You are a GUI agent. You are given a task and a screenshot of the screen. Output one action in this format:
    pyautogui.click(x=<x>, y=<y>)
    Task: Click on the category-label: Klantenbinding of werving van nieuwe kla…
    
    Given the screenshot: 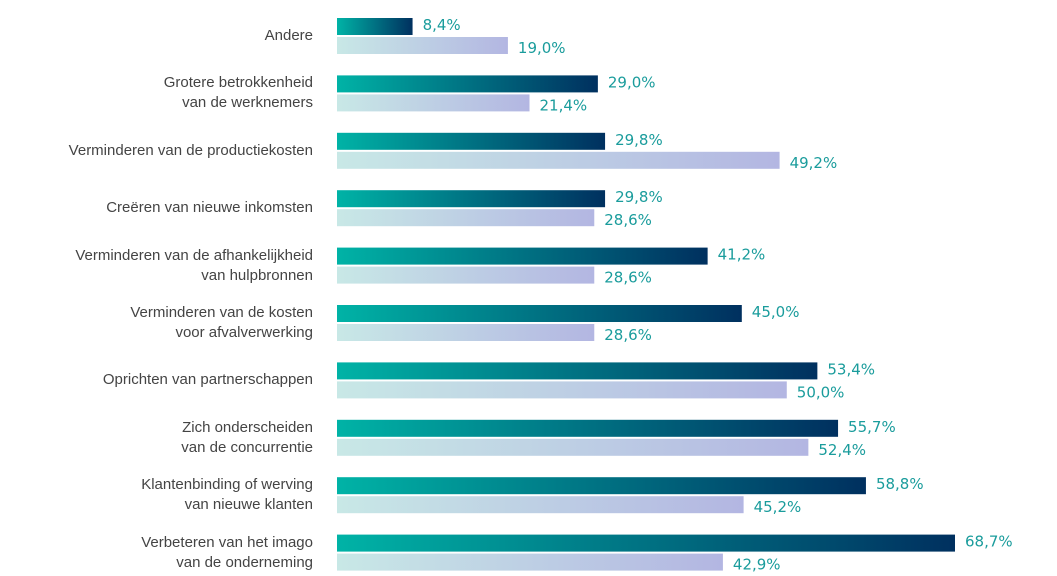 What is the action you would take?
    pyautogui.click(x=227, y=495)
    